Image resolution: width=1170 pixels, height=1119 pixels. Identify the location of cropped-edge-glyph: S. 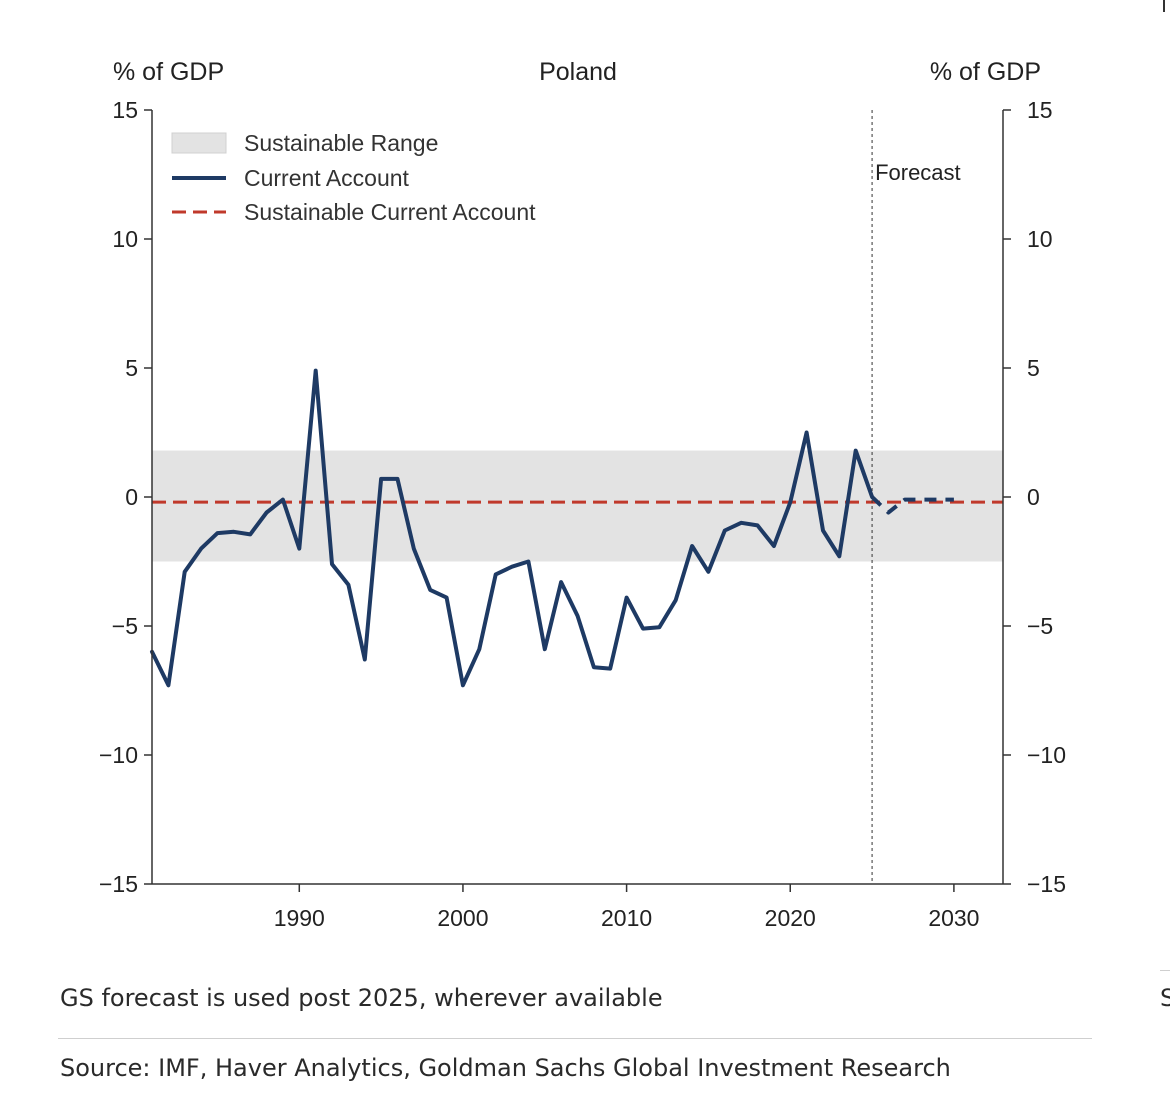
(1165, 998).